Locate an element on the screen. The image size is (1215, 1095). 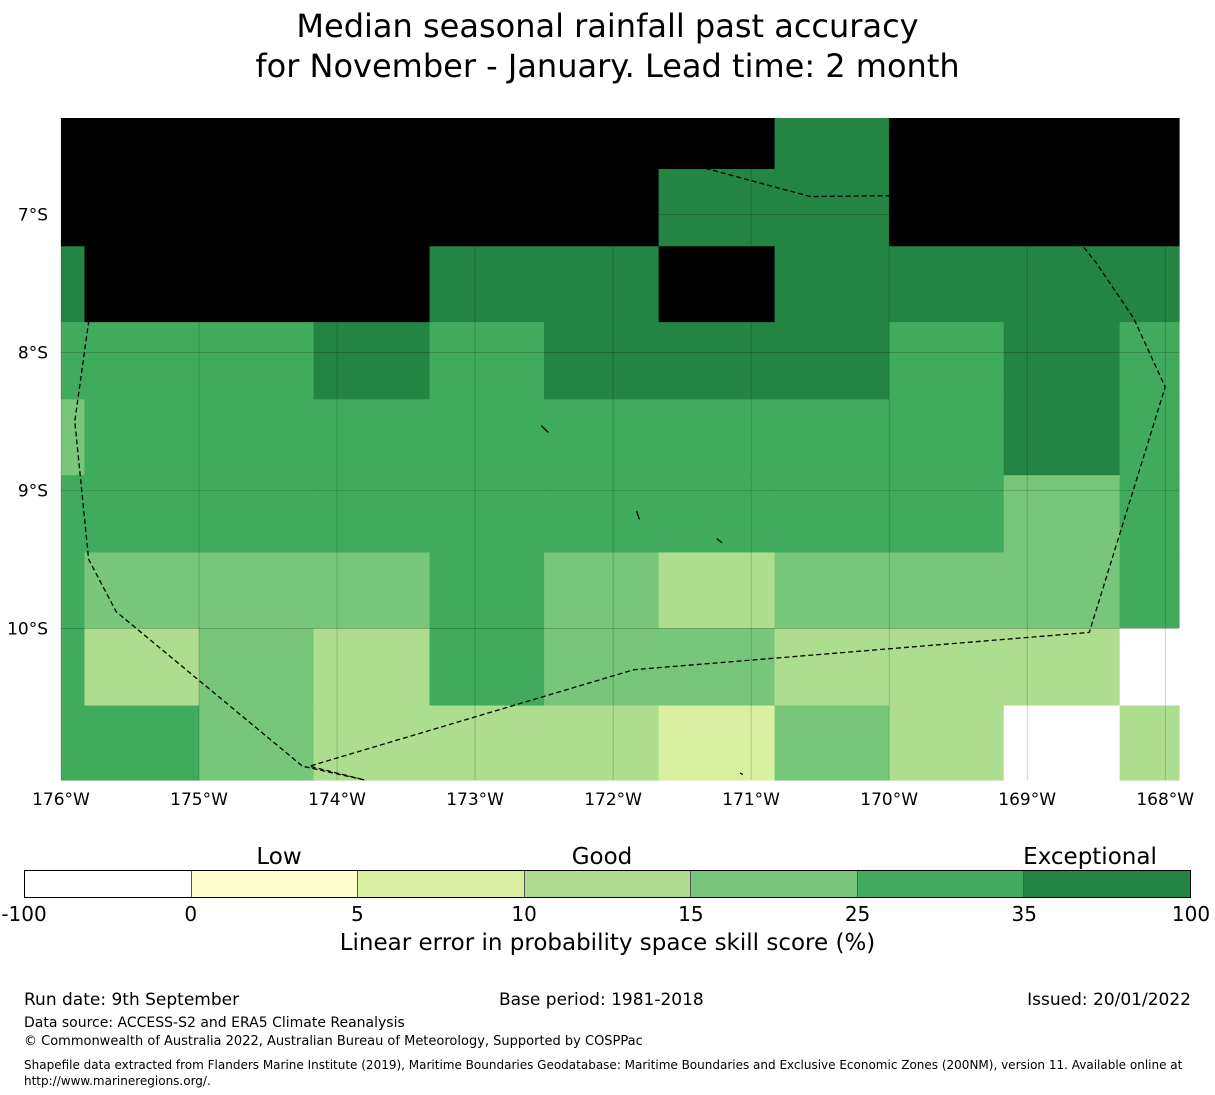
latitude-tick-label: 10°S is located at coordinates (27, 629).